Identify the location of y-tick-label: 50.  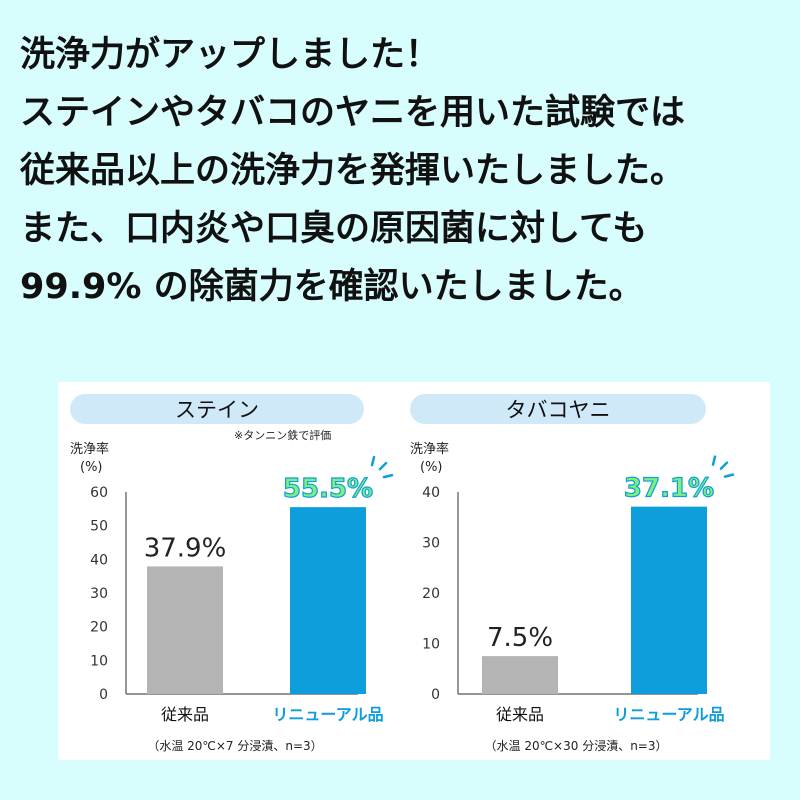
(99, 527).